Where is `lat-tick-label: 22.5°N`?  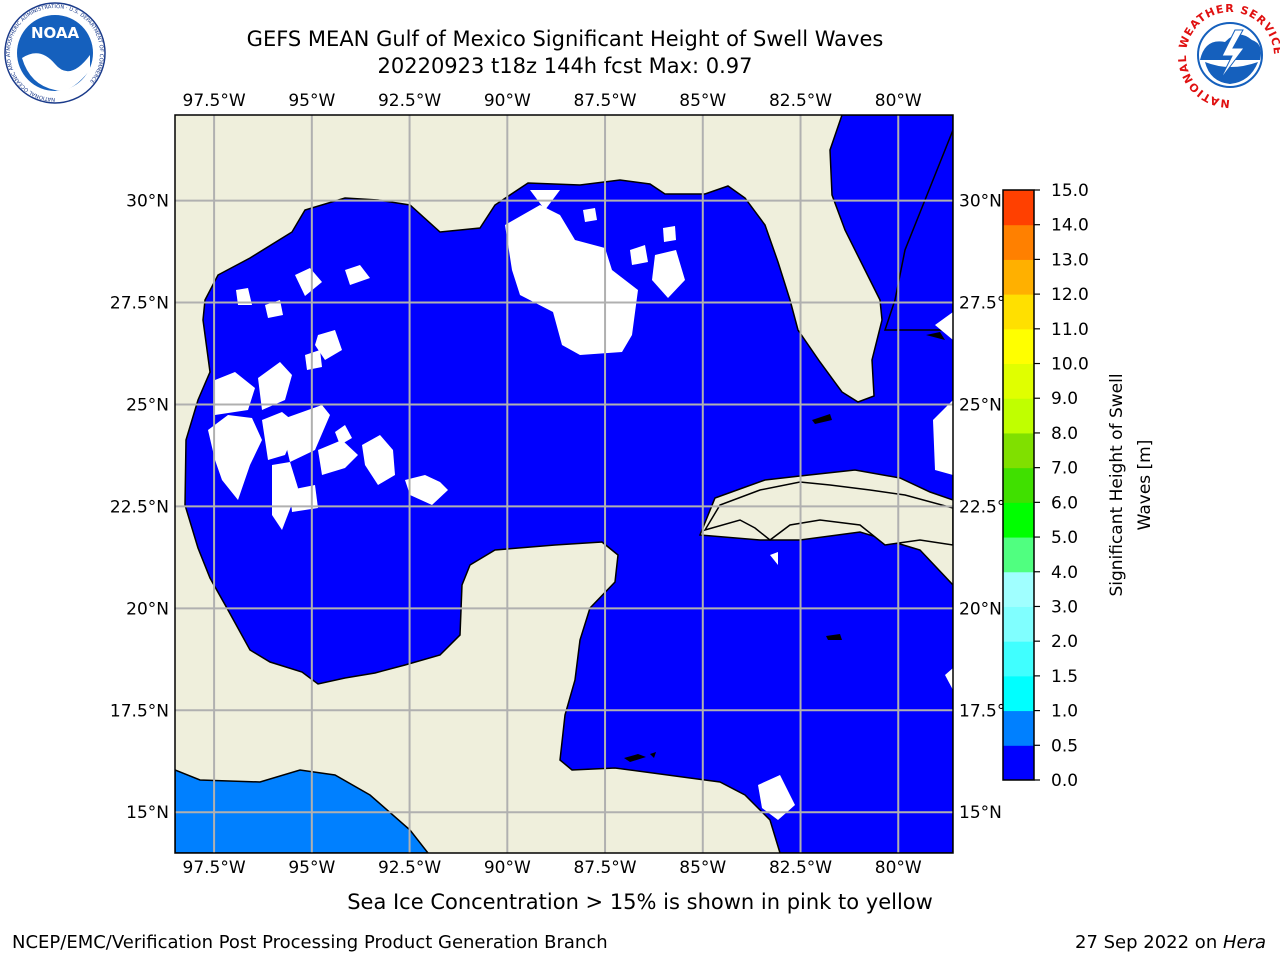 lat-tick-label: 22.5°N is located at coordinates (139, 507).